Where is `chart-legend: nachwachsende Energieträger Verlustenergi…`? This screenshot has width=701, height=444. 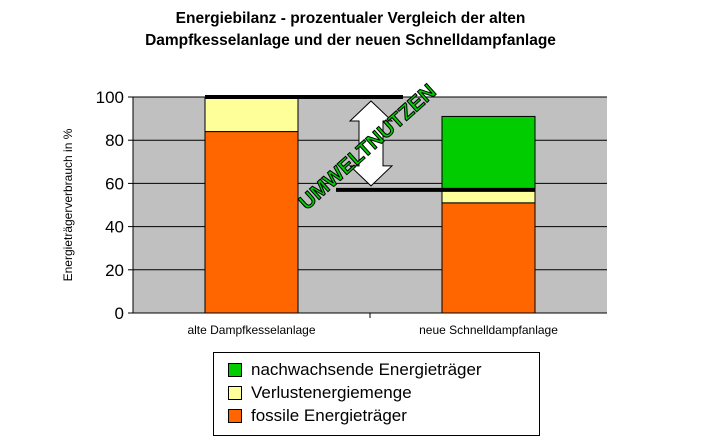
chart-legend: nachwachsende Energieträger Verlustenergi… is located at coordinates (376, 394).